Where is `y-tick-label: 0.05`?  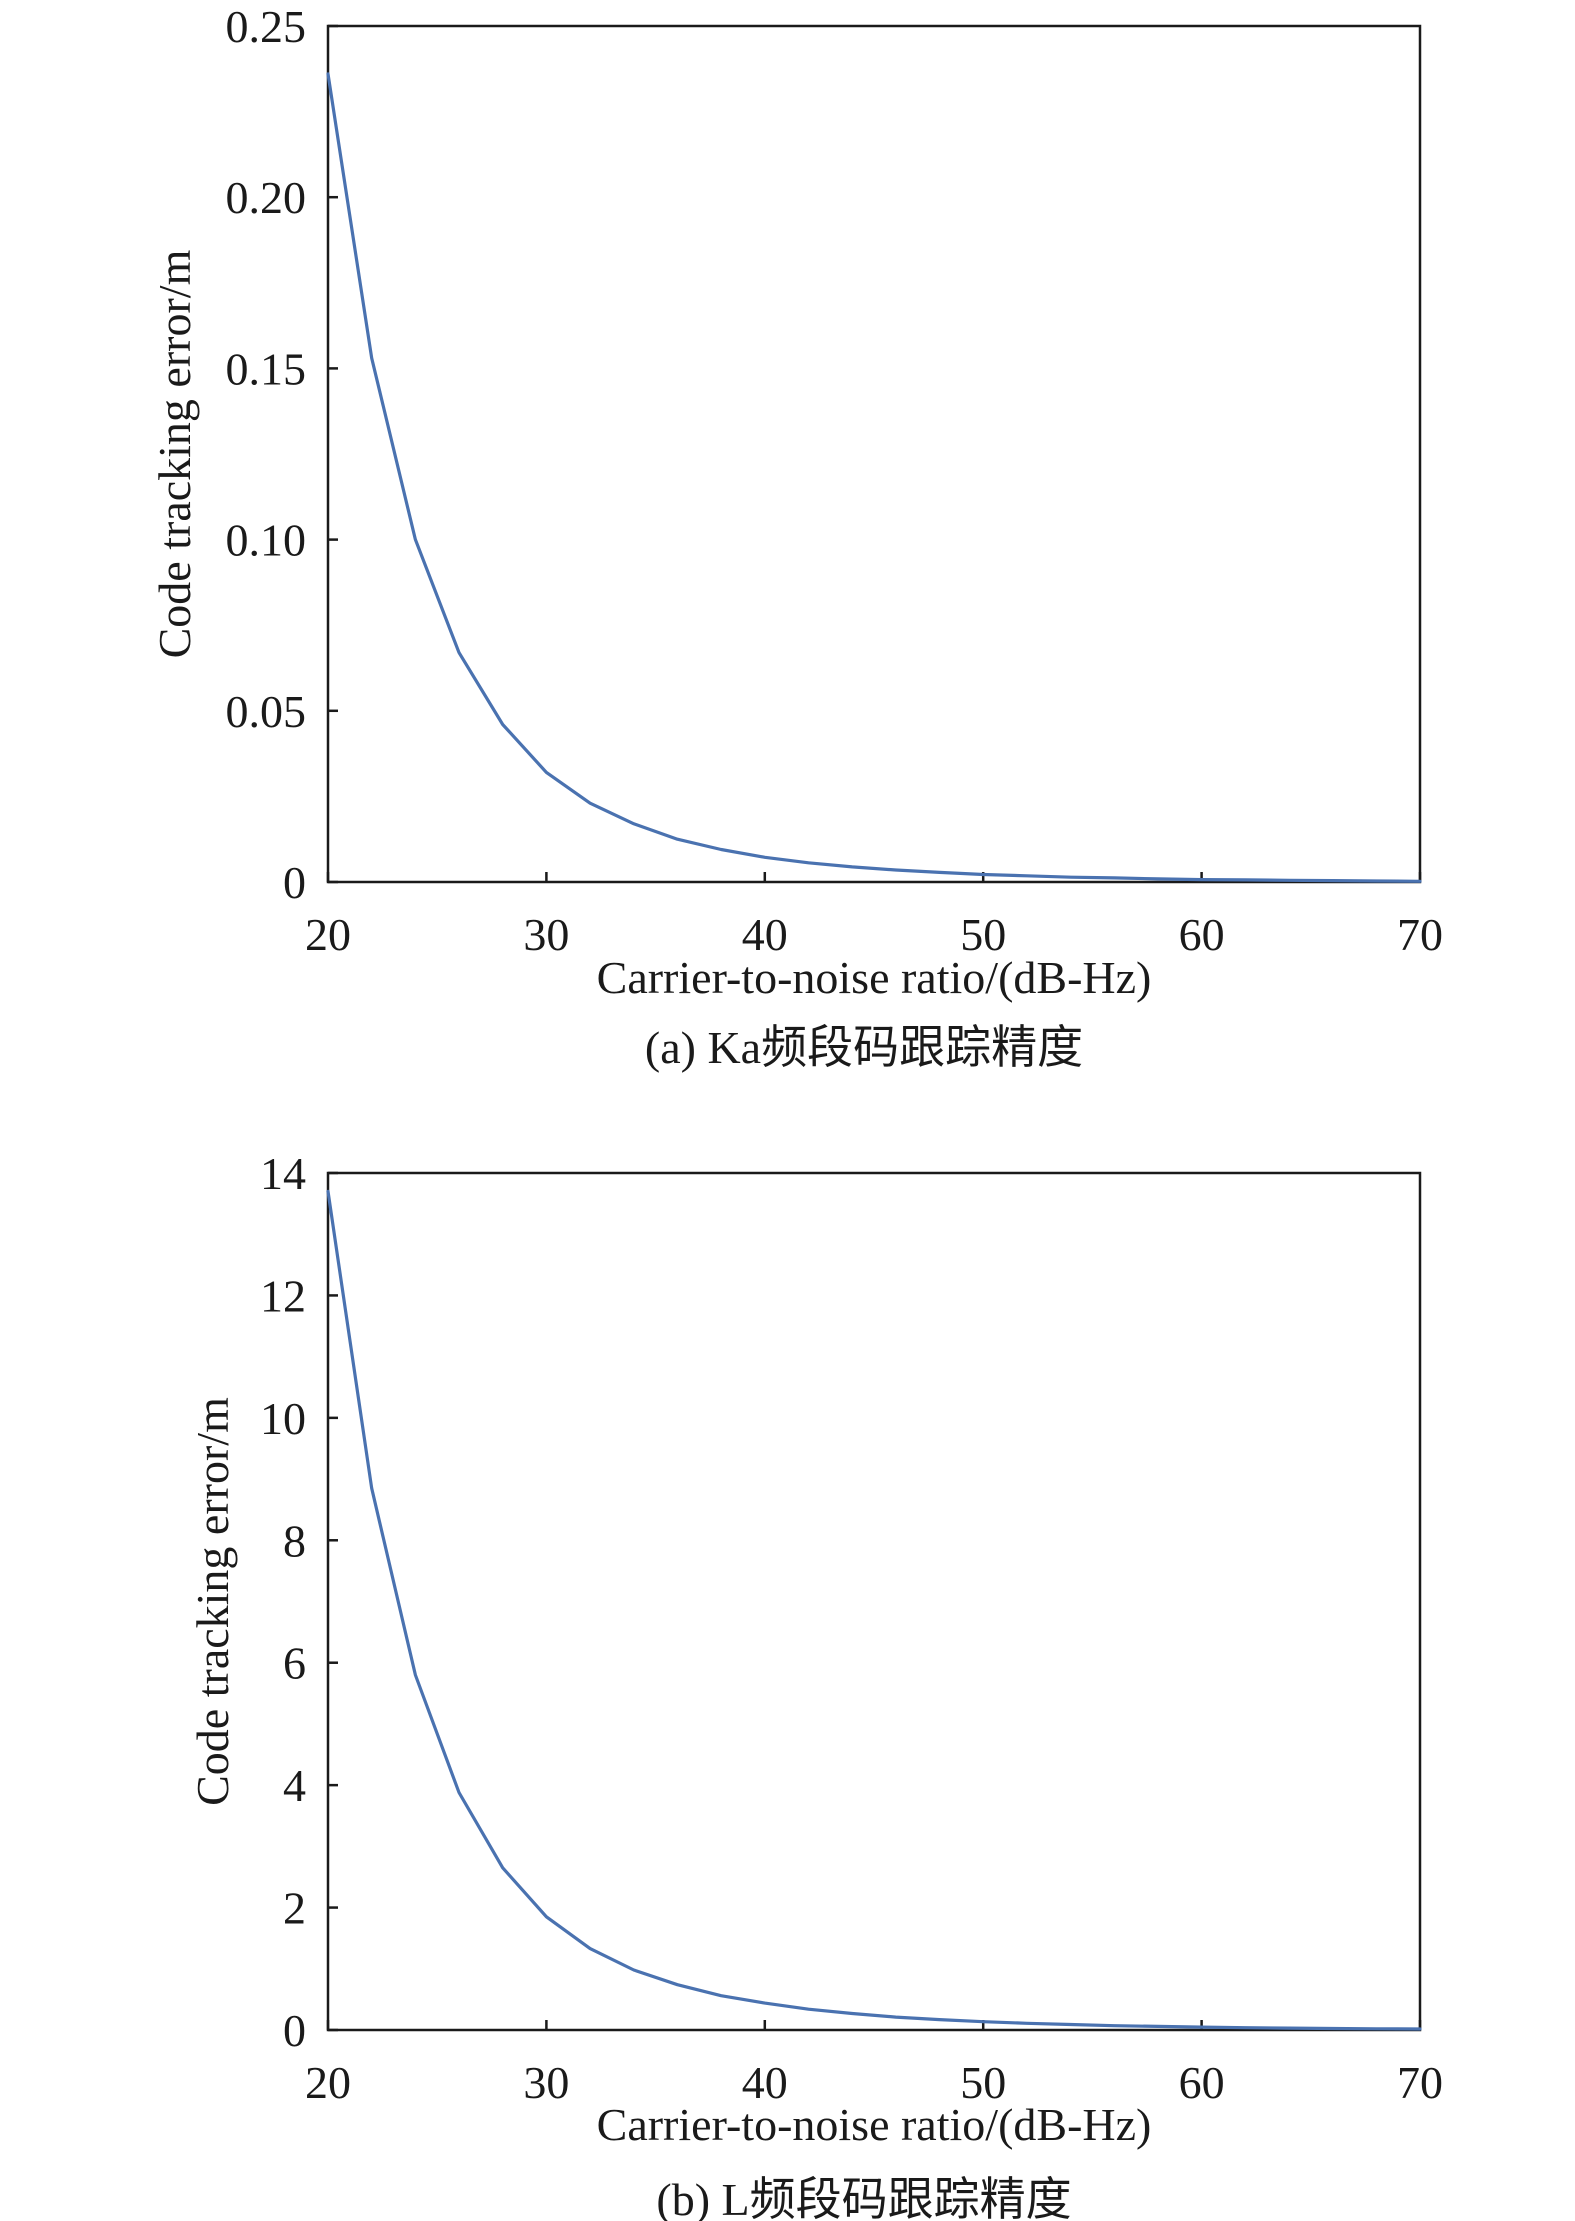 y-tick-label: 0.05 is located at coordinates (266, 711).